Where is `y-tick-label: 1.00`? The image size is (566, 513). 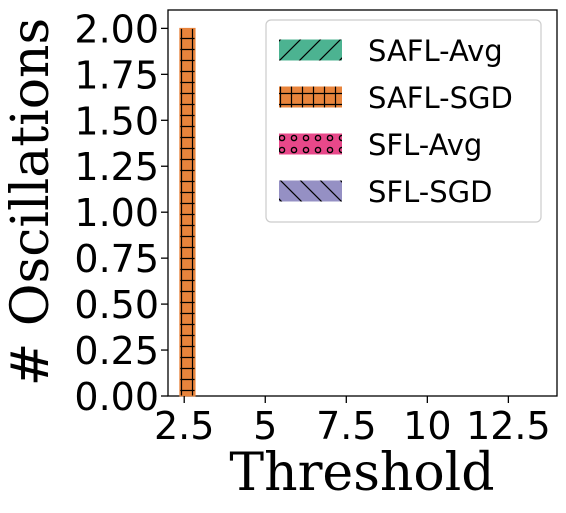
y-tick-label: 1.00 is located at coordinates (116, 213).